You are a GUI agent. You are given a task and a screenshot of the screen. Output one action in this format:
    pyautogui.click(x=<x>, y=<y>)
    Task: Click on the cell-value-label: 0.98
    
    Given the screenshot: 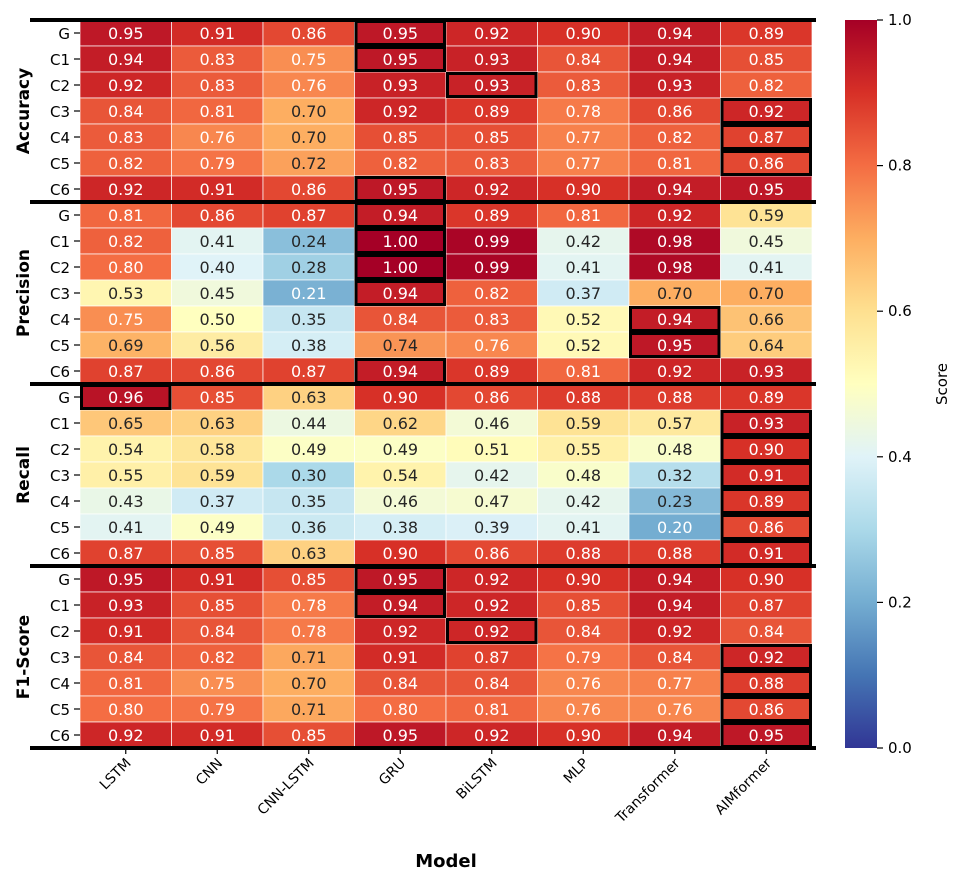 What is the action you would take?
    pyautogui.click(x=675, y=241)
    